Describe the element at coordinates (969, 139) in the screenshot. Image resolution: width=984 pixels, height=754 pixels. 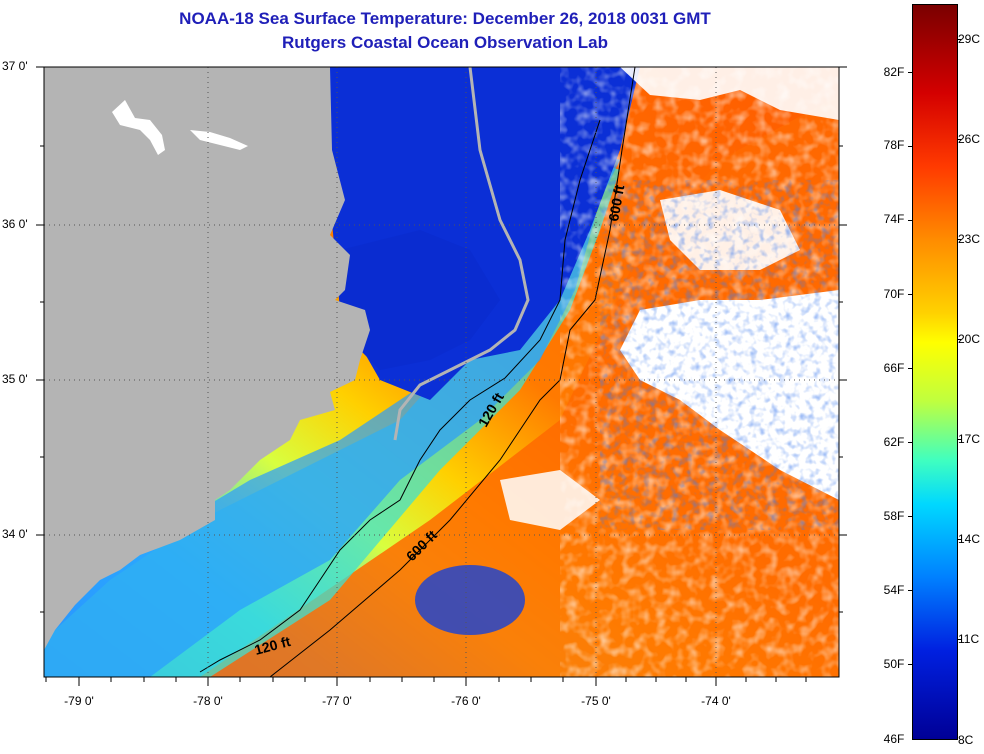
I see `colorbar-c-26: 26C` at that location.